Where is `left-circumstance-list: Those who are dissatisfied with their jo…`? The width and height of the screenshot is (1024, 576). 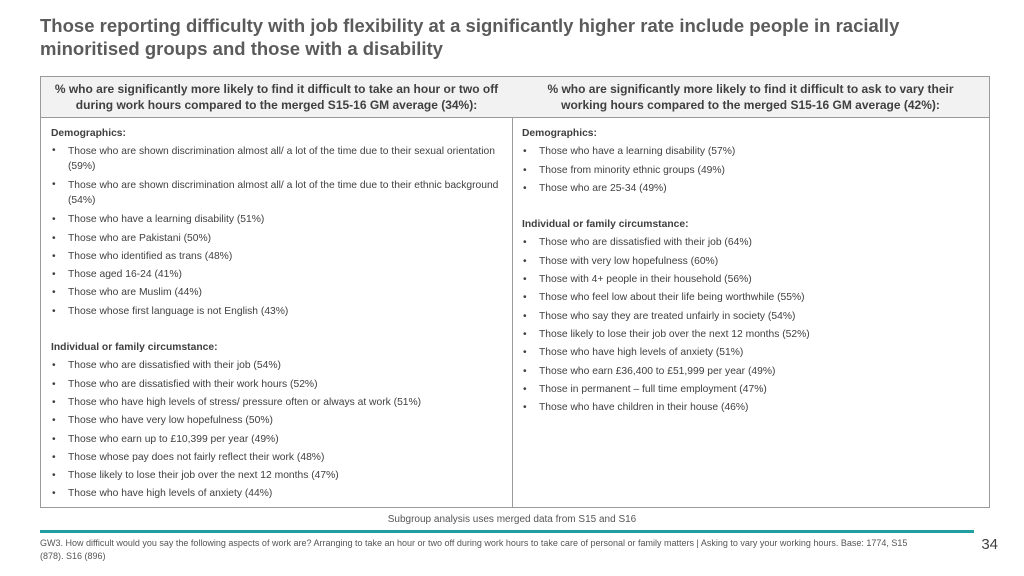 left-circumstance-list: Those who are dissatisfied with their jo… is located at coordinates (276, 430).